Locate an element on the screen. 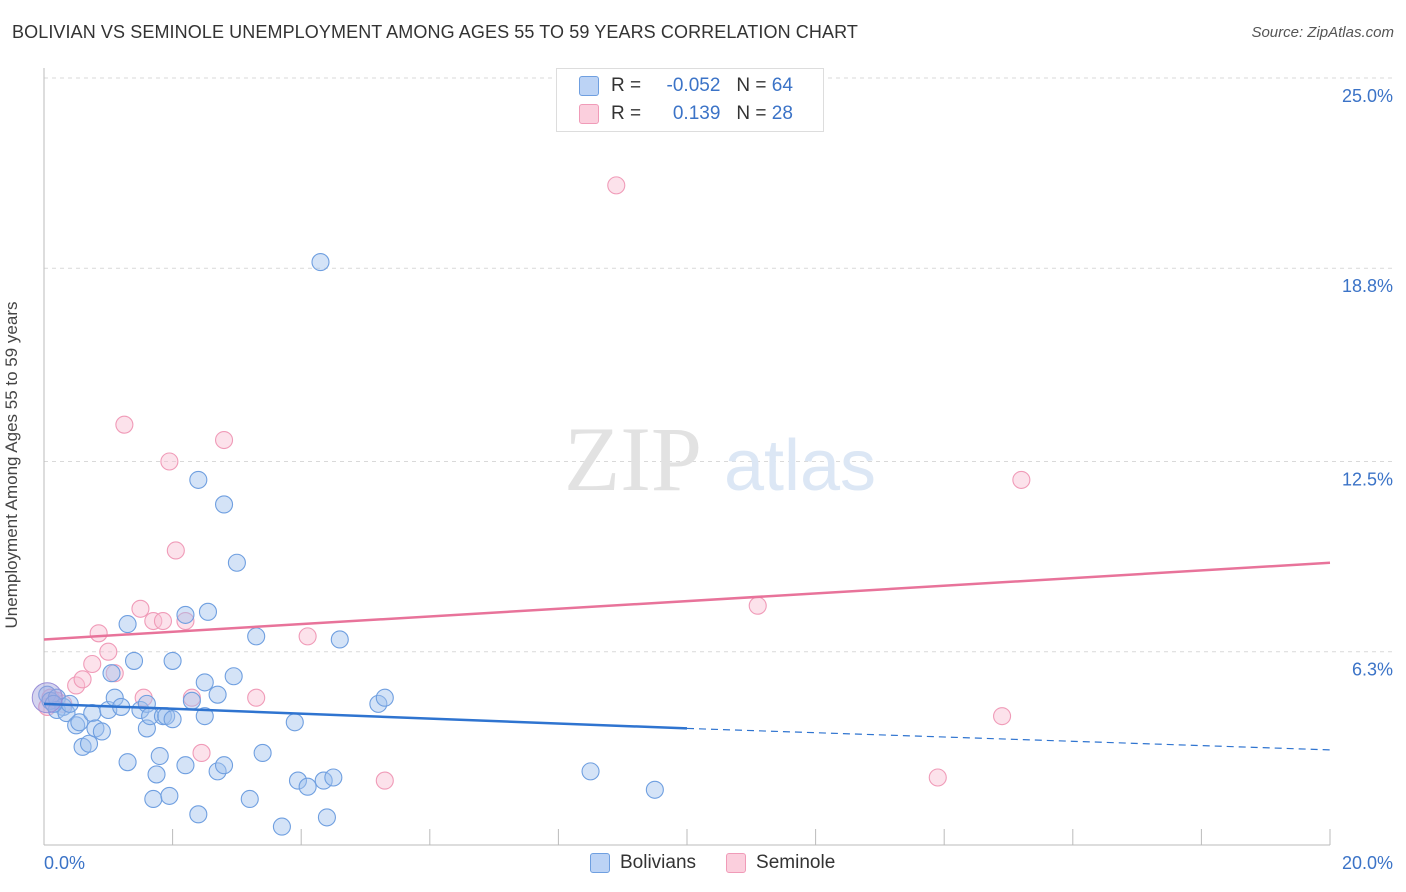 The width and height of the screenshot is (1406, 892). watermark-atlas: atlas is located at coordinates (800, 466).